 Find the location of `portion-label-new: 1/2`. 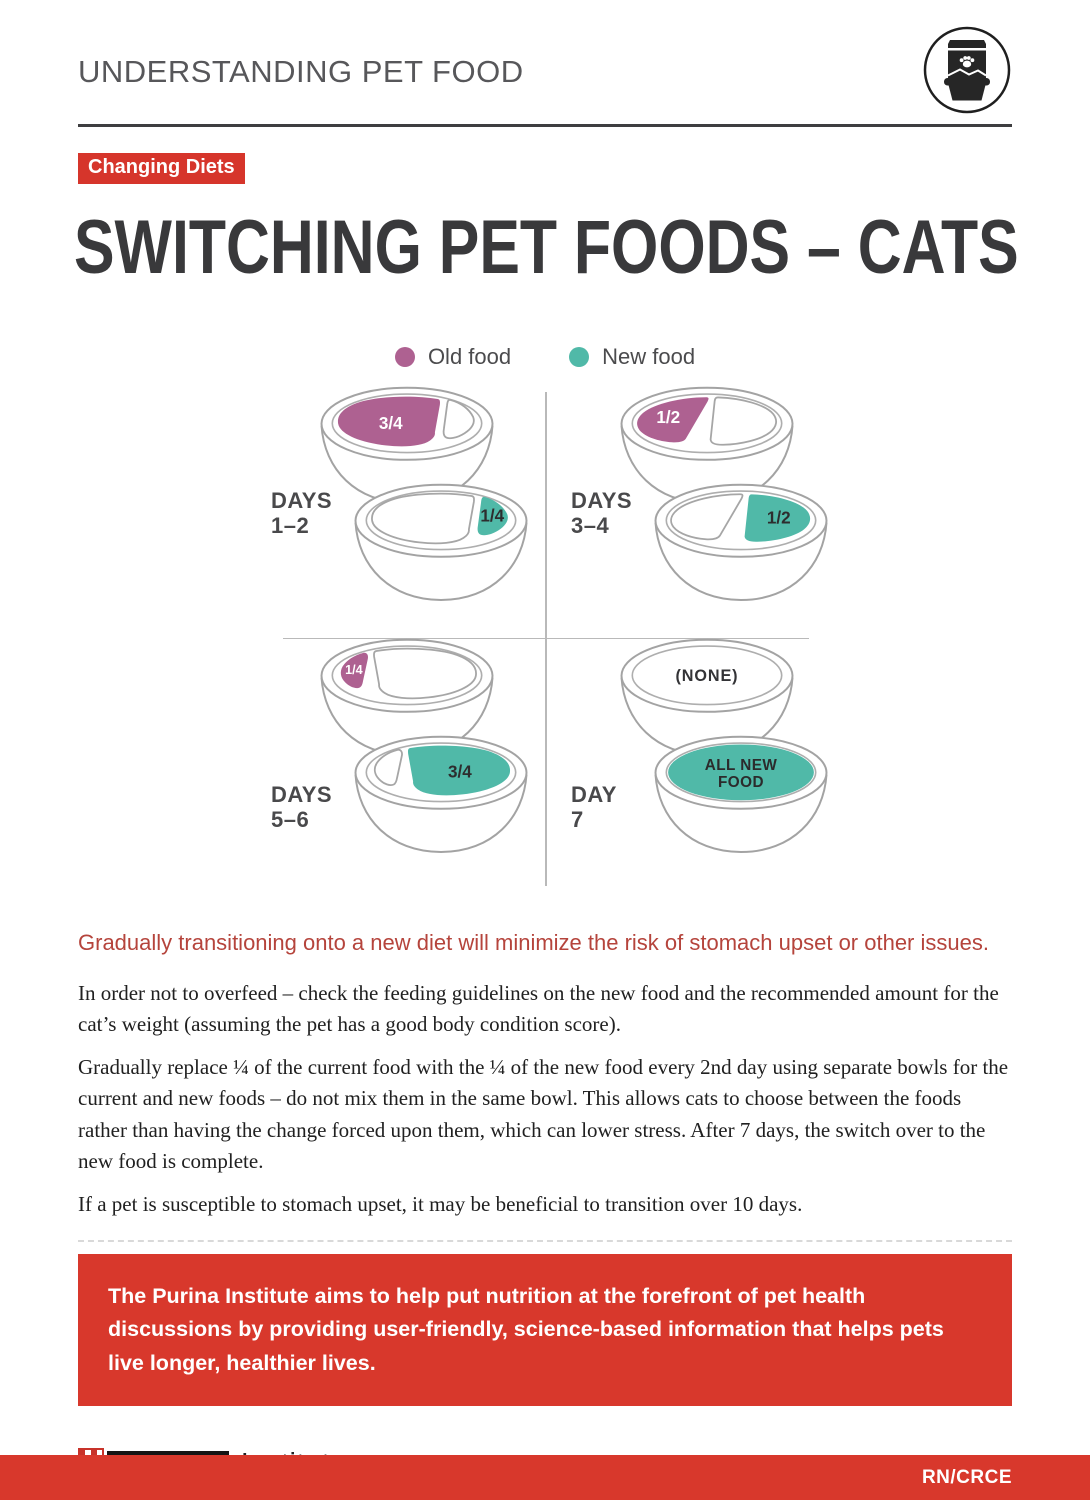

portion-label-new: 1/2 is located at coordinates (779, 517).